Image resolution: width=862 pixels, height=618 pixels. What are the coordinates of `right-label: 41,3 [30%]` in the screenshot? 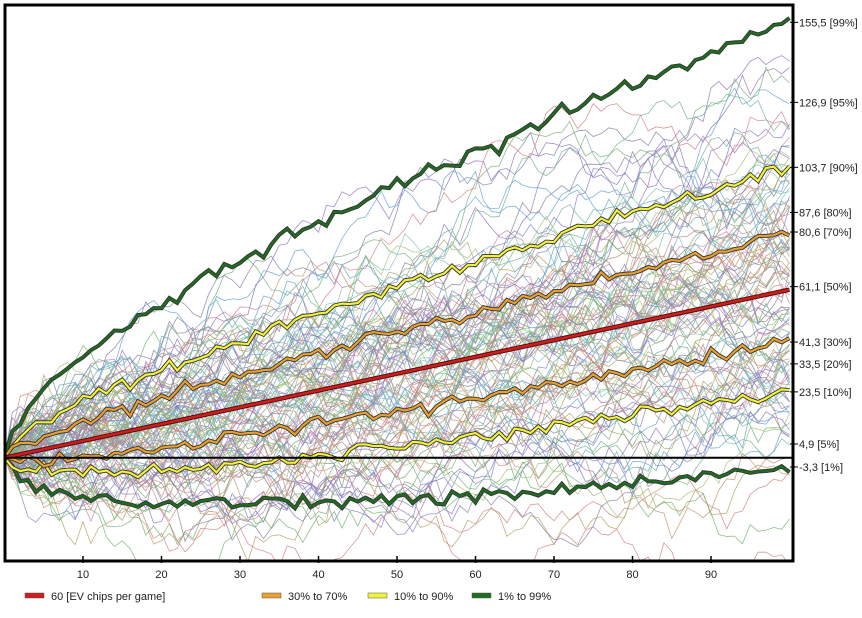 It's located at (825, 343).